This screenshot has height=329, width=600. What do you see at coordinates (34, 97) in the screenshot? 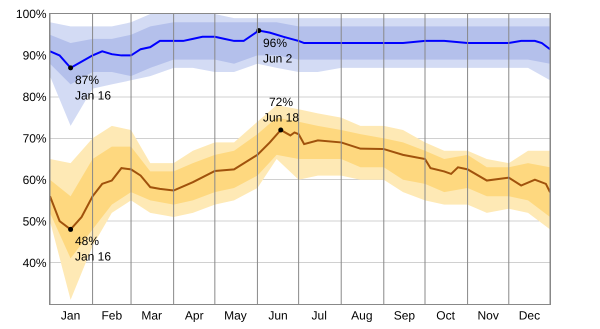
I see `y-tick-label: 80%` at bounding box center [34, 97].